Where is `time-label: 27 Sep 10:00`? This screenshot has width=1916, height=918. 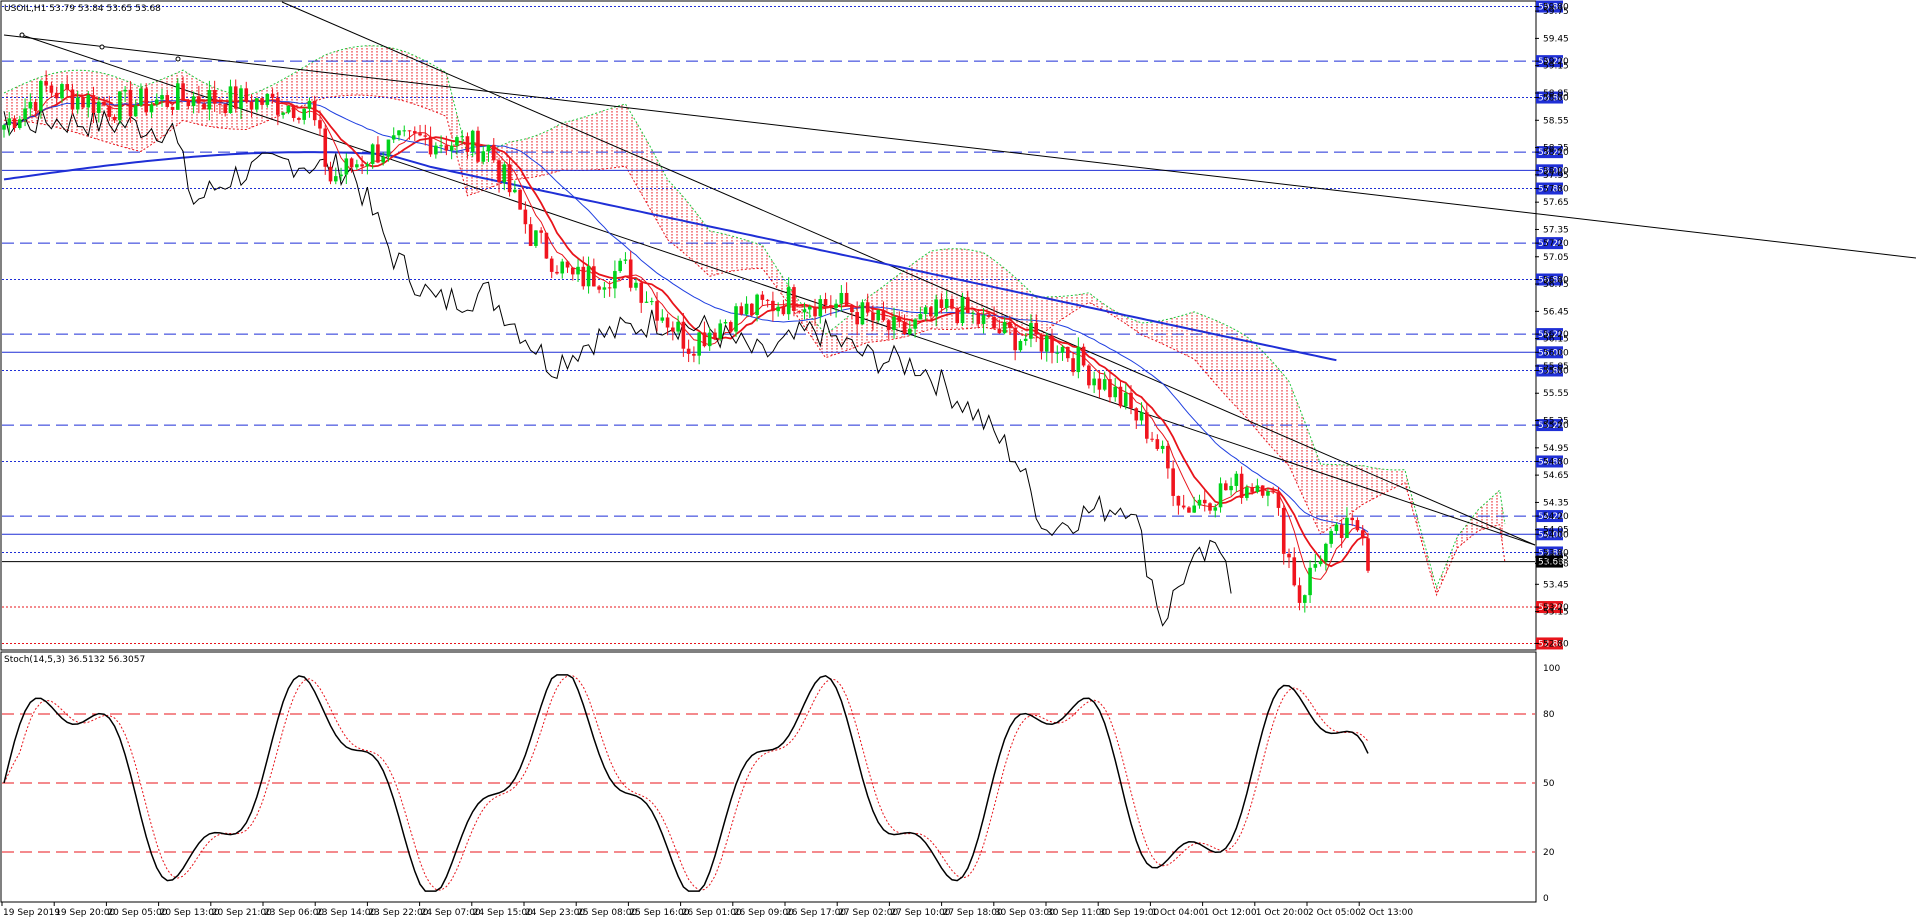 time-label: 27 Sep 10:00 is located at coordinates (920, 913).